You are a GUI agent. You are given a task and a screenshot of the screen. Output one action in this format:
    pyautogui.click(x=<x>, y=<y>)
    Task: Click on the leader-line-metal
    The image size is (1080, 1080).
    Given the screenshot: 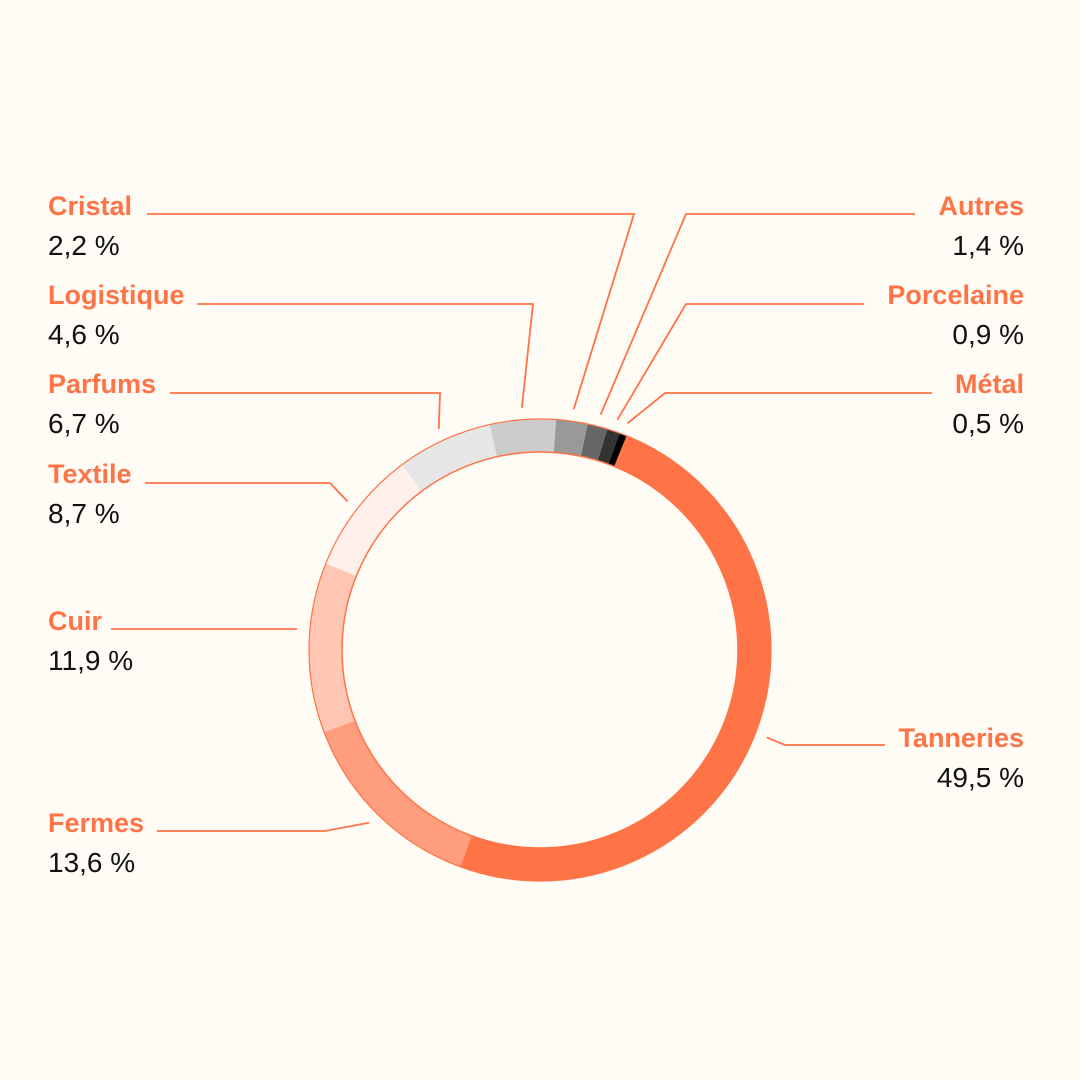 What is the action you would take?
    pyautogui.click(x=779, y=408)
    